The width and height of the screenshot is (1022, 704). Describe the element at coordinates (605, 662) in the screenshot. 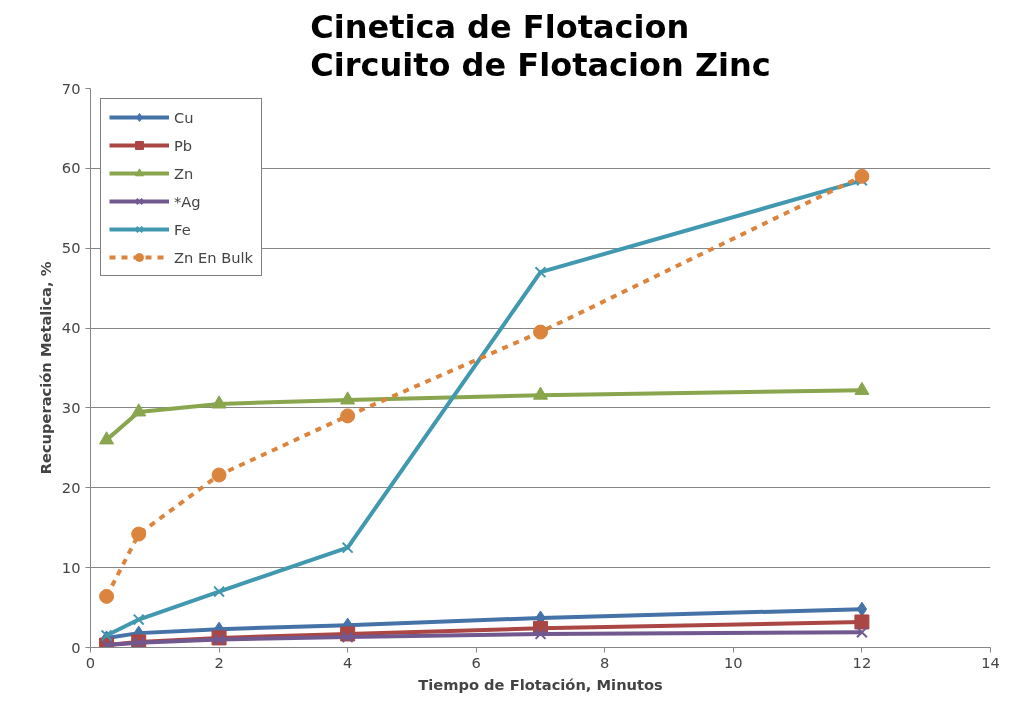

I see `x-tick-label: 8` at that location.